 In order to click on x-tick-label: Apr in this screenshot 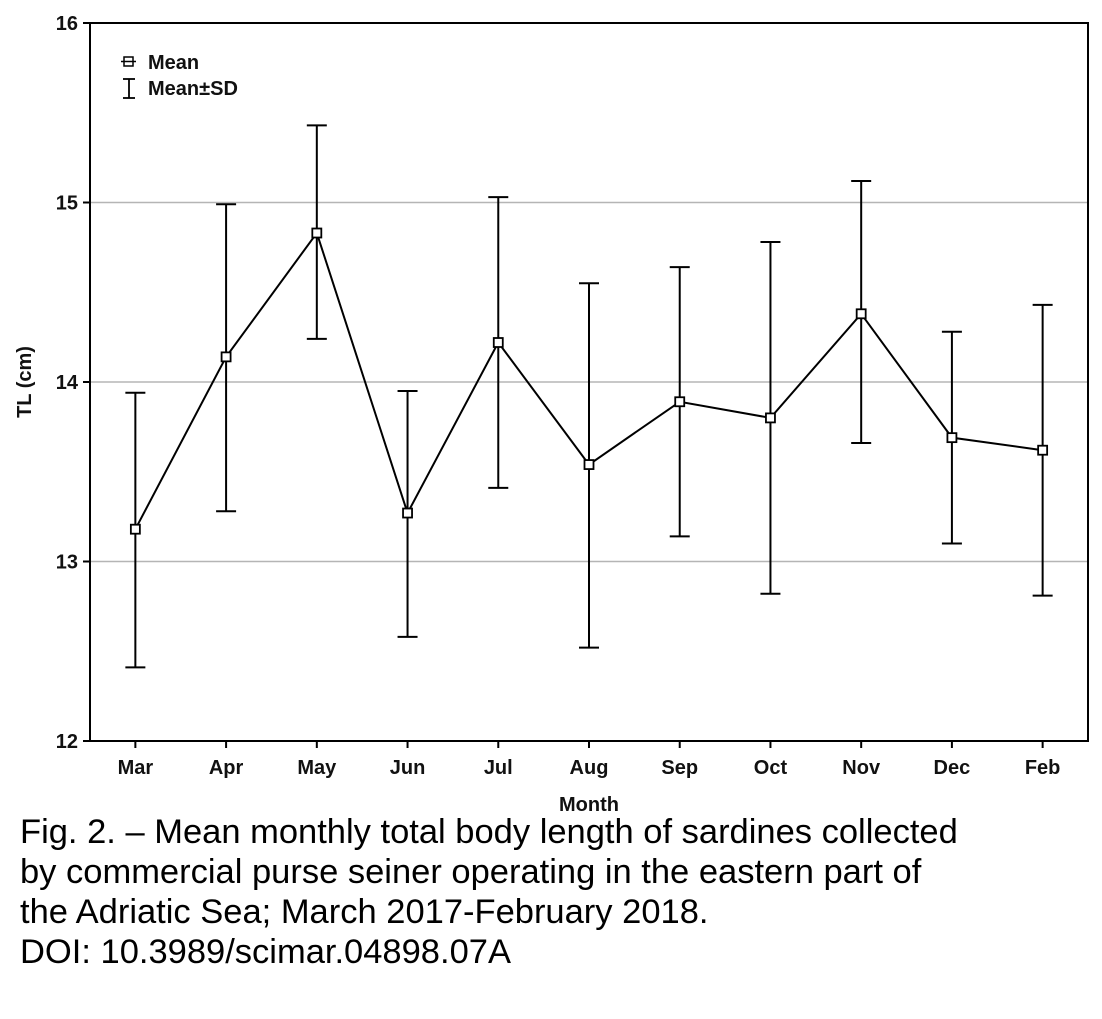, I will do `click(226, 768)`.